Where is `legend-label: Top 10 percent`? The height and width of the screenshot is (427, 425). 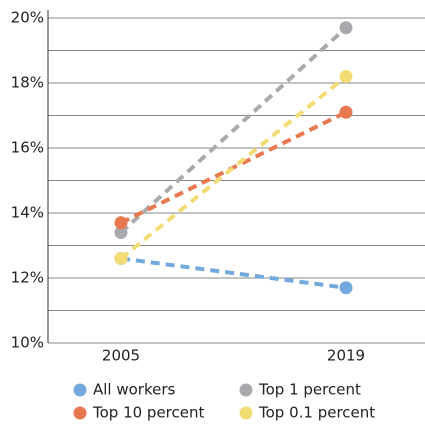 legend-label: Top 10 percent is located at coordinates (148, 413).